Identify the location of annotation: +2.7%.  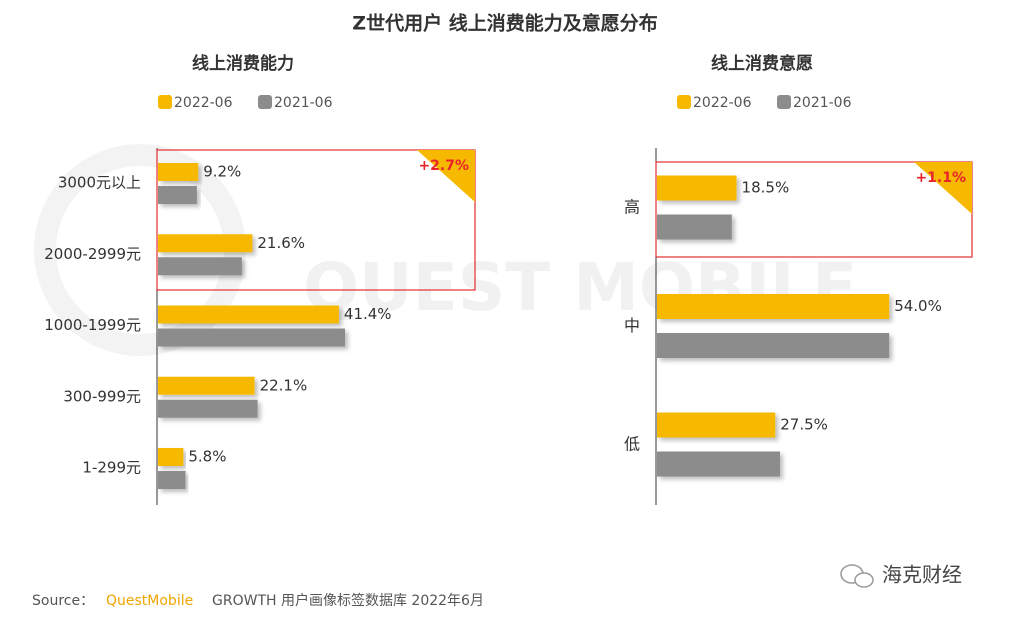
(443, 166).